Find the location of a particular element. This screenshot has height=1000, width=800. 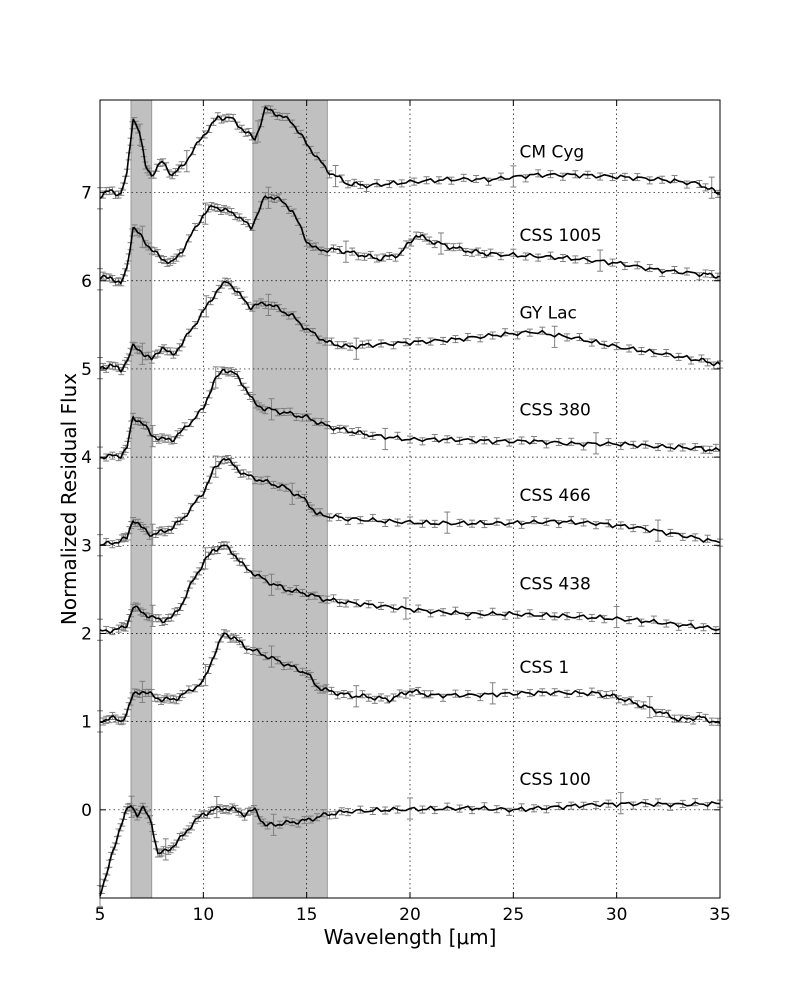

series-label: CM Cyg is located at coordinates (552, 152).